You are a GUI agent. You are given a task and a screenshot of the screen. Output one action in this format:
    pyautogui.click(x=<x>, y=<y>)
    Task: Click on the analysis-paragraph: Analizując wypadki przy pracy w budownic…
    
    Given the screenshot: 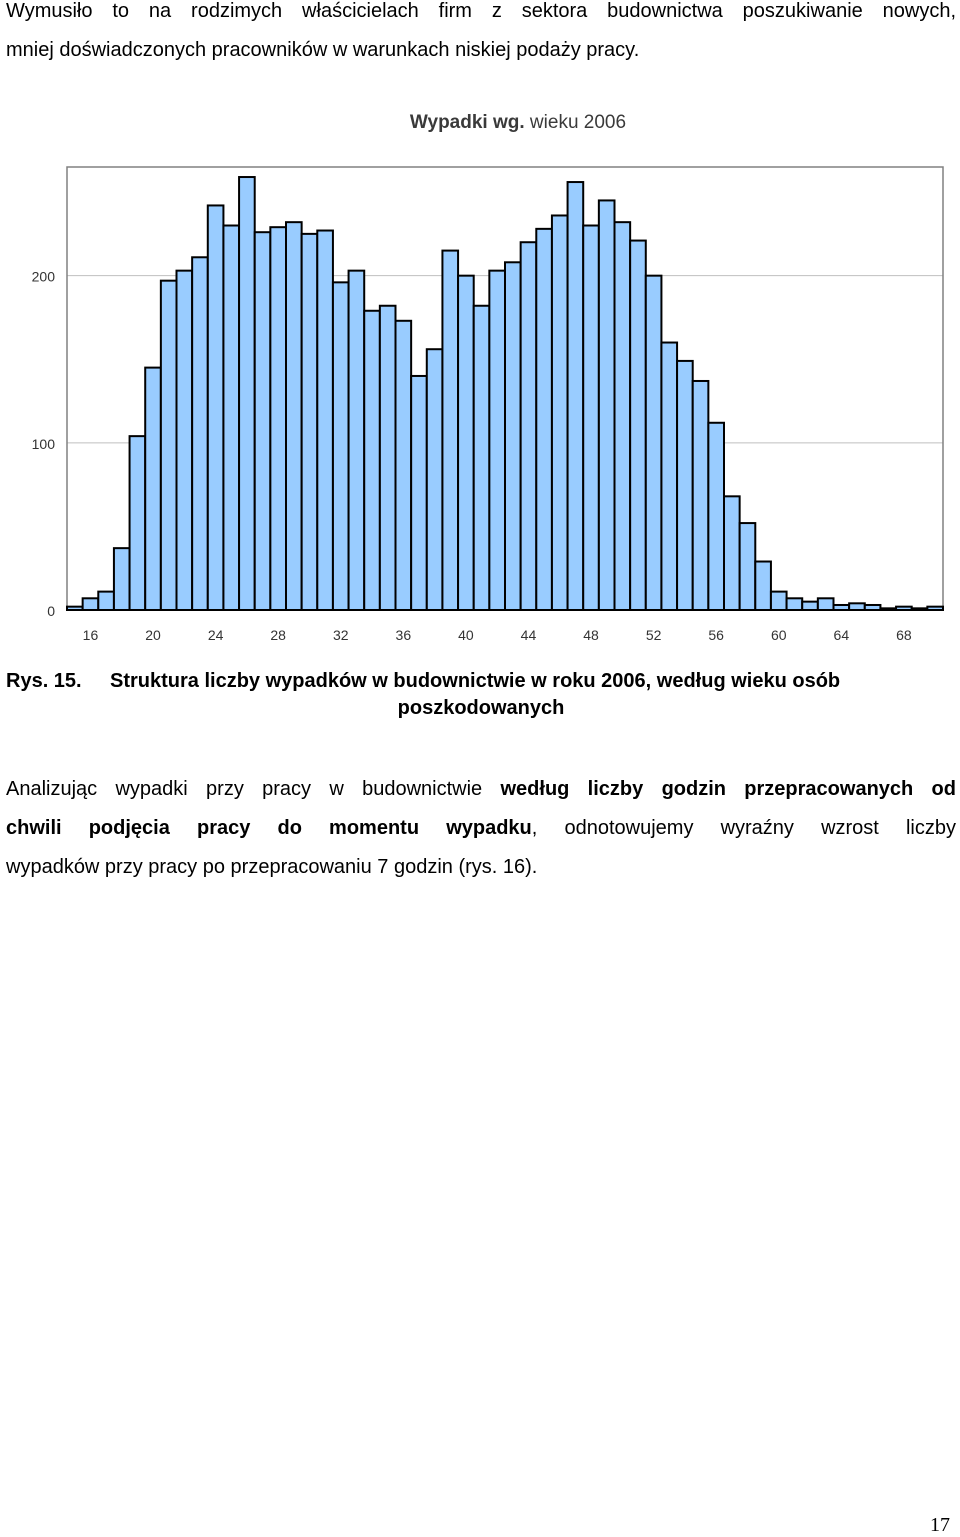 What is the action you would take?
    pyautogui.click(x=481, y=828)
    